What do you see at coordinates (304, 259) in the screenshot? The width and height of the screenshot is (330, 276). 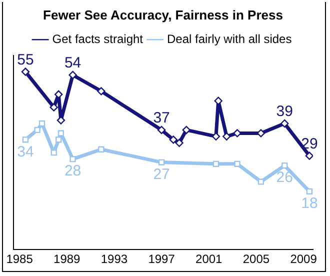 I see `x-tick-label: 2009` at bounding box center [304, 259].